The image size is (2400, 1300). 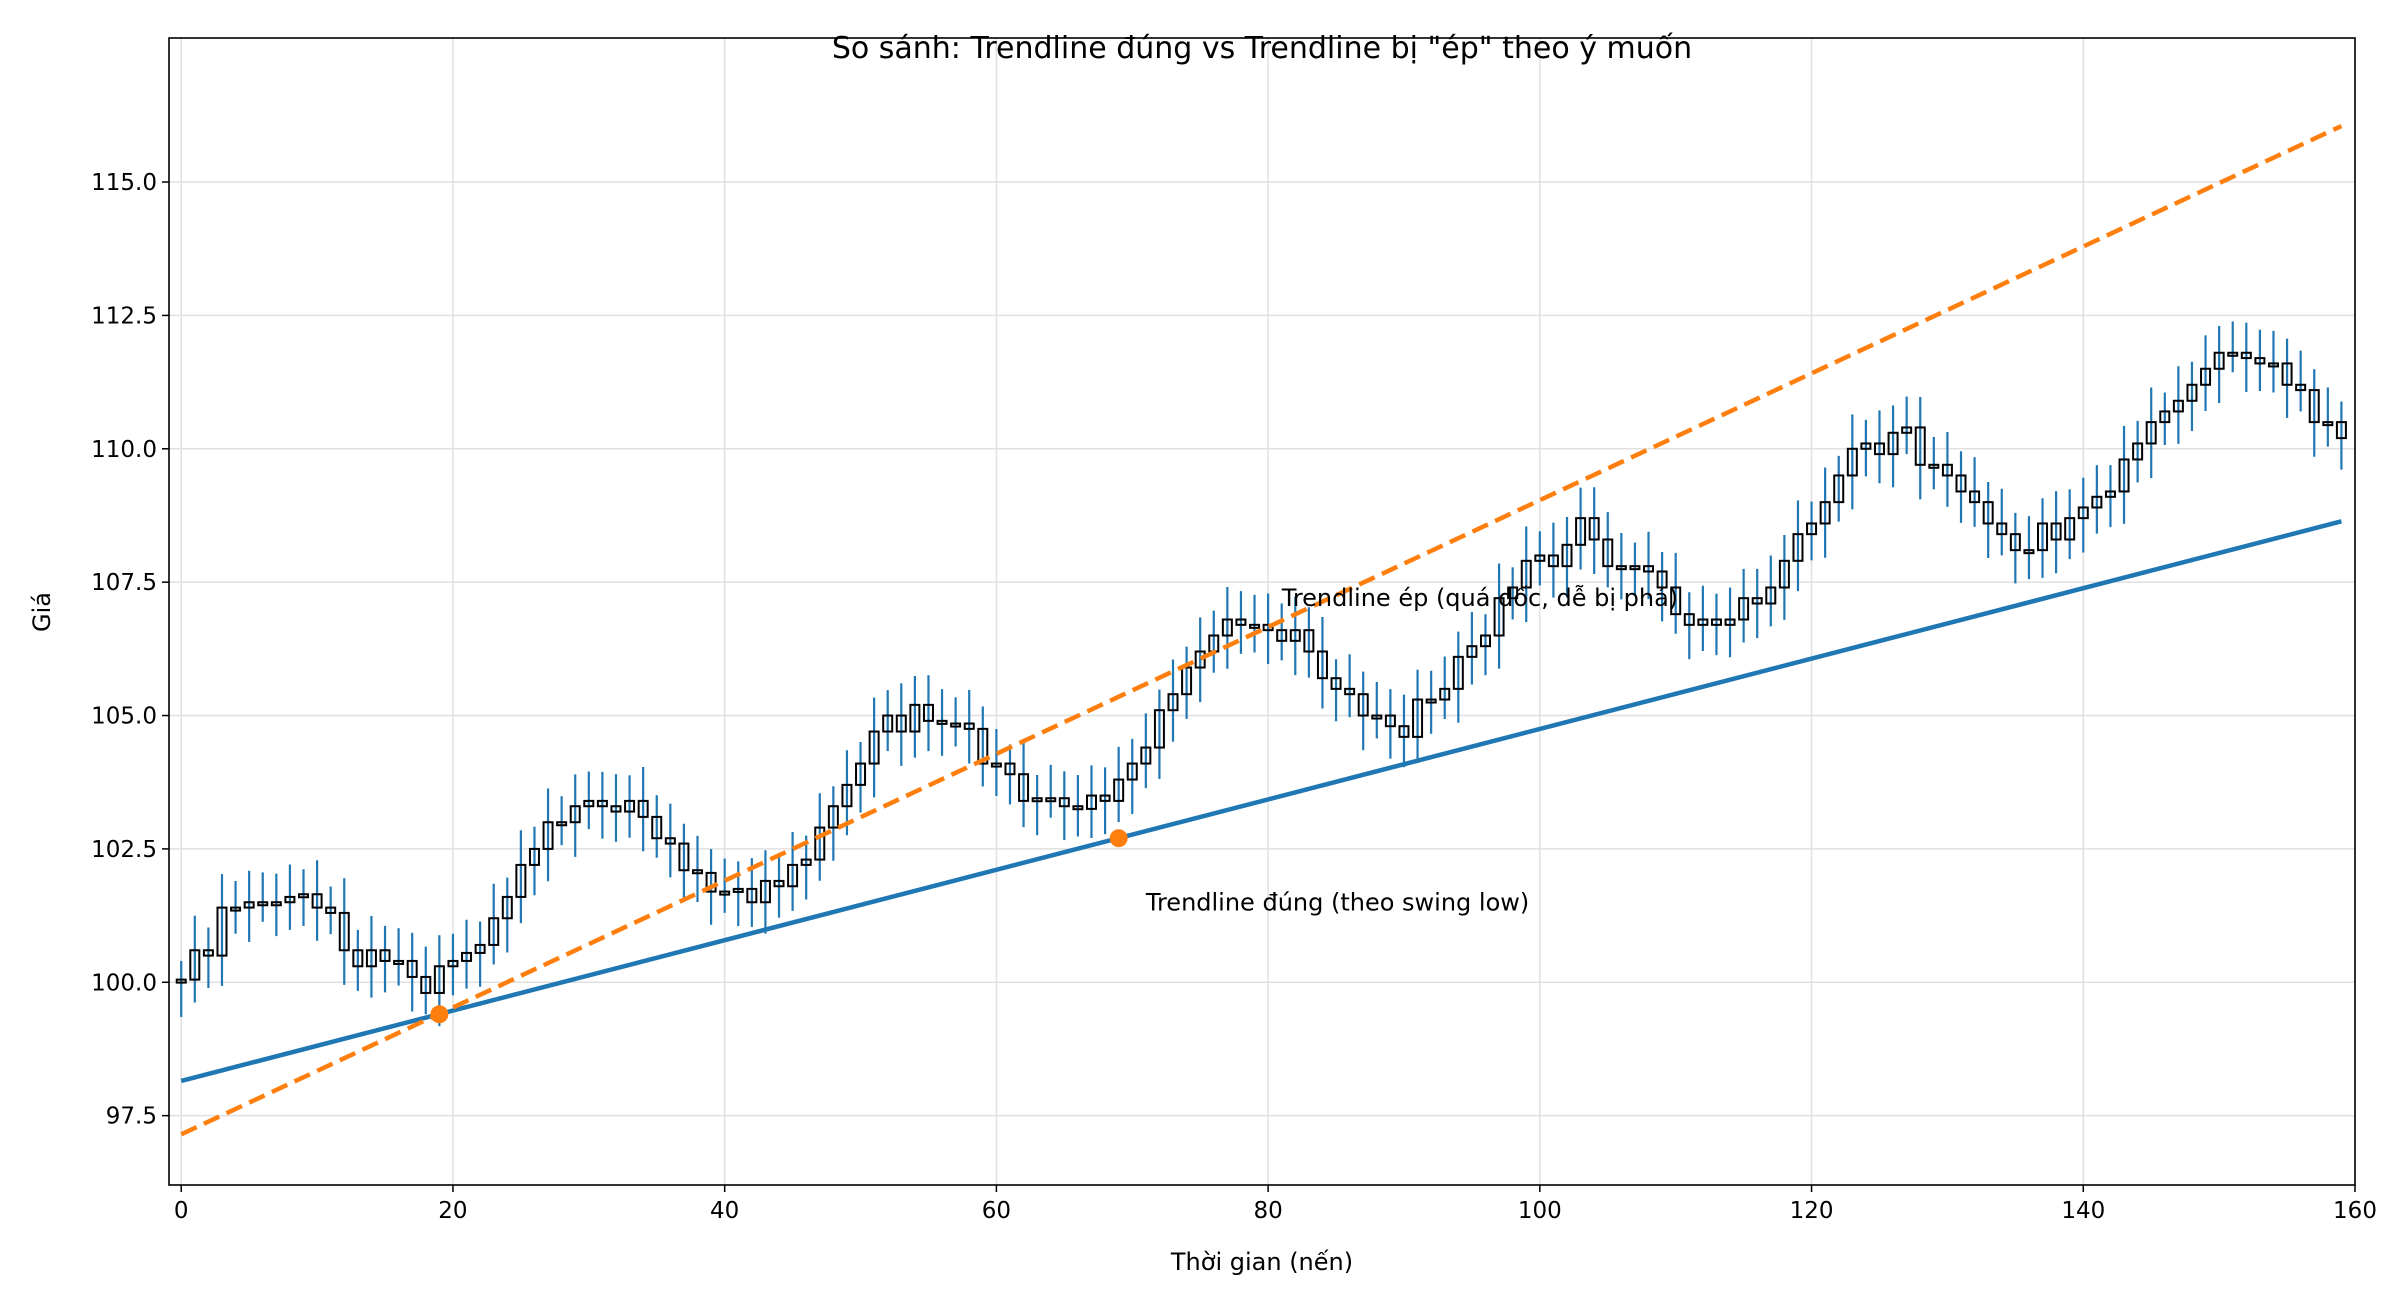 What do you see at coordinates (124, 316) in the screenshot?
I see `y-tick-label: 112.5` at bounding box center [124, 316].